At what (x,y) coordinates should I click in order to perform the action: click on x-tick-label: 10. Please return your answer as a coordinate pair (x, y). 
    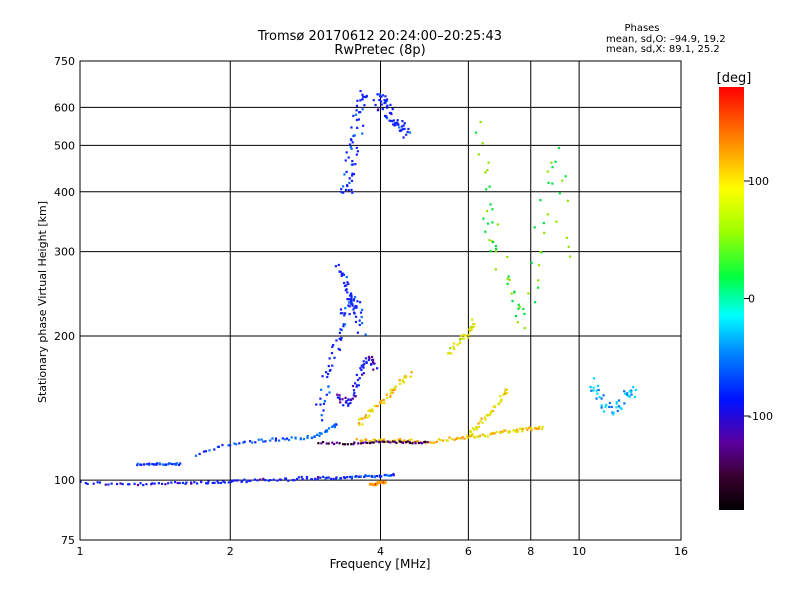
    Looking at the image, I should click on (579, 551).